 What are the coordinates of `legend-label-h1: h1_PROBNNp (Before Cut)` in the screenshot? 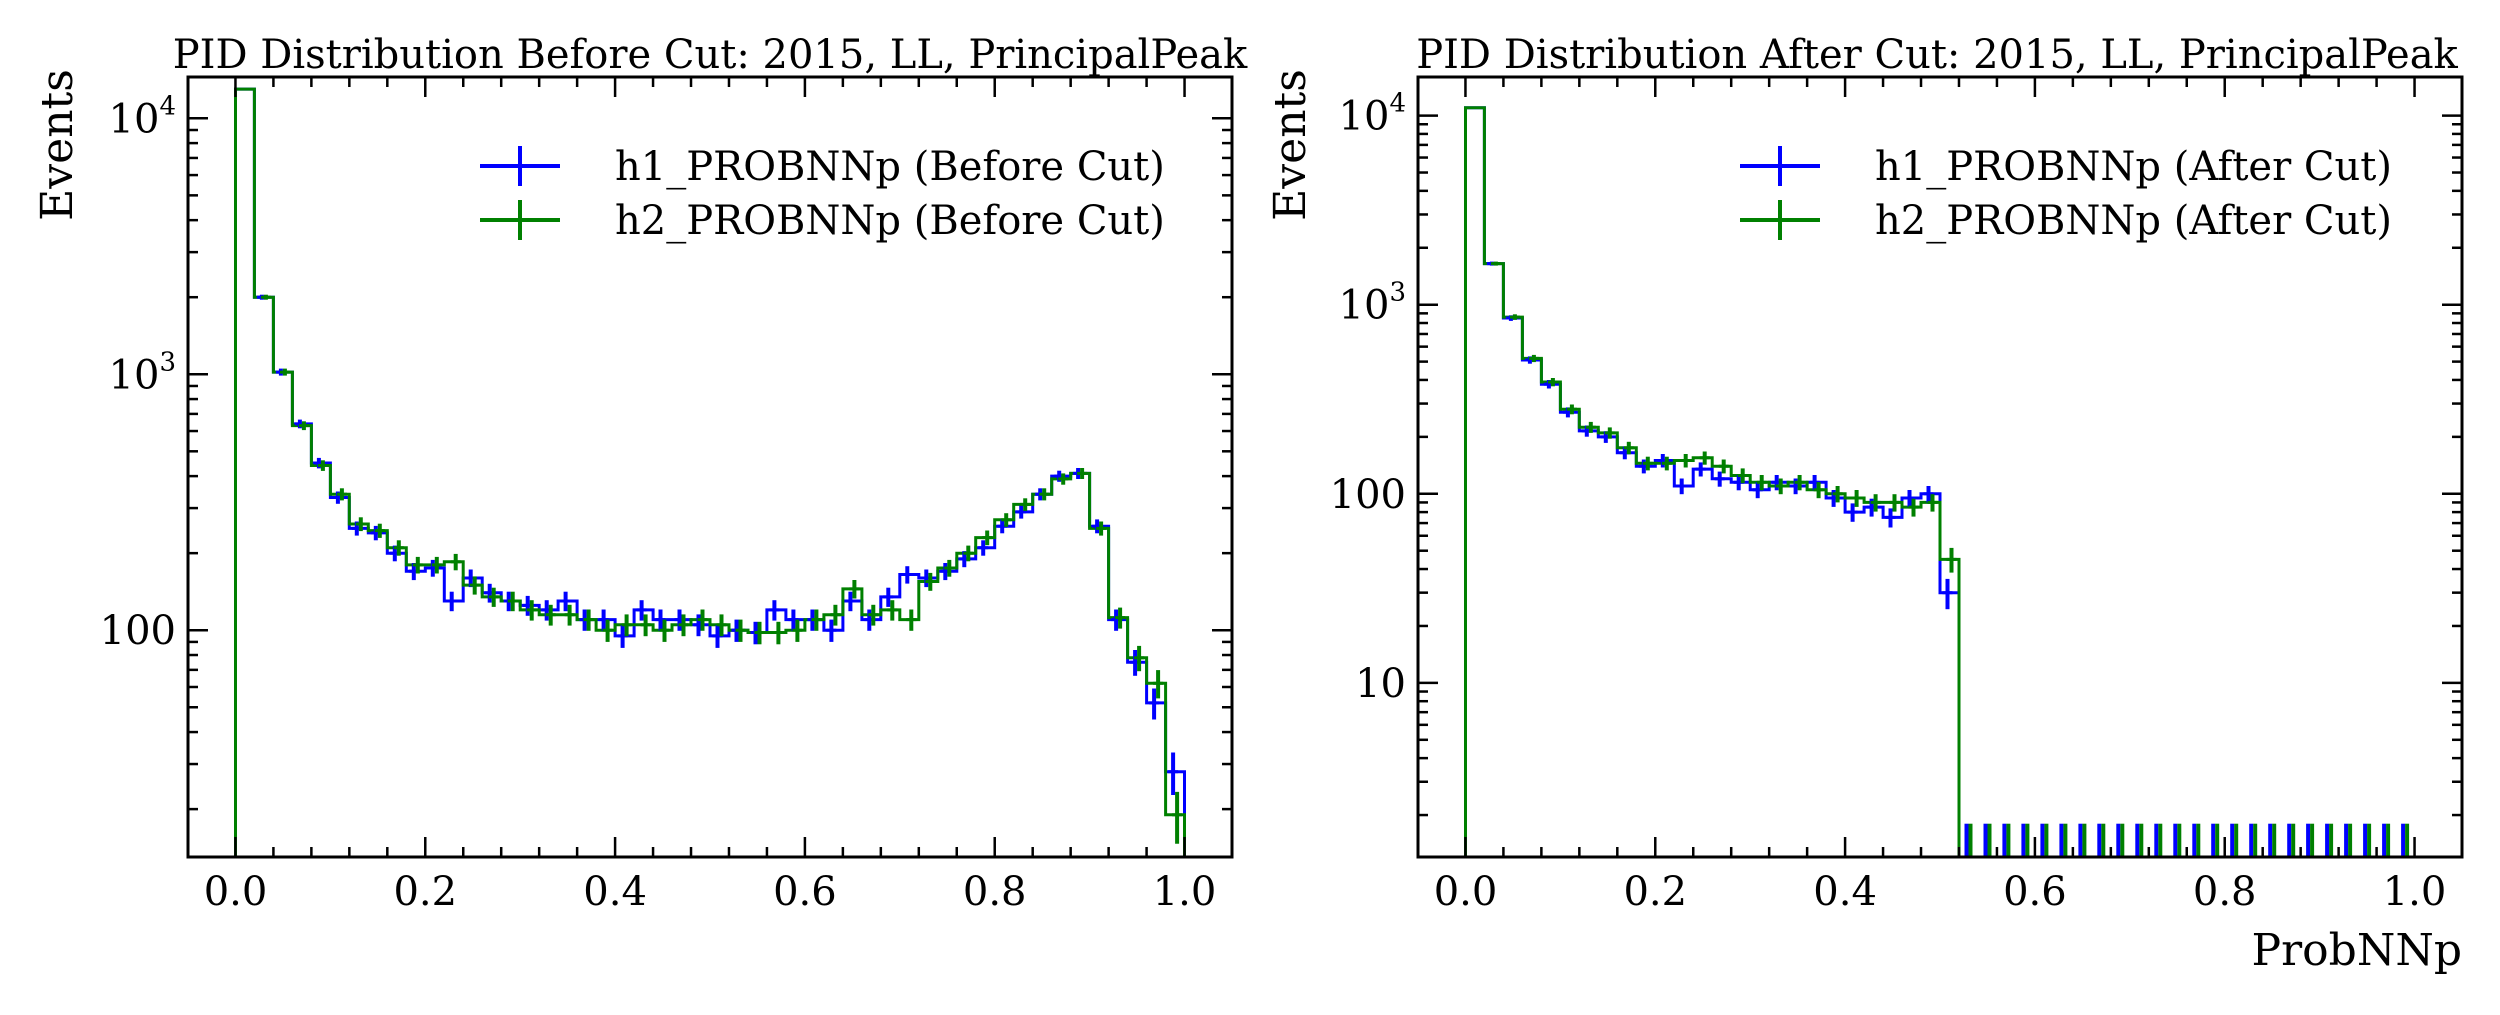 It's located at (890, 167).